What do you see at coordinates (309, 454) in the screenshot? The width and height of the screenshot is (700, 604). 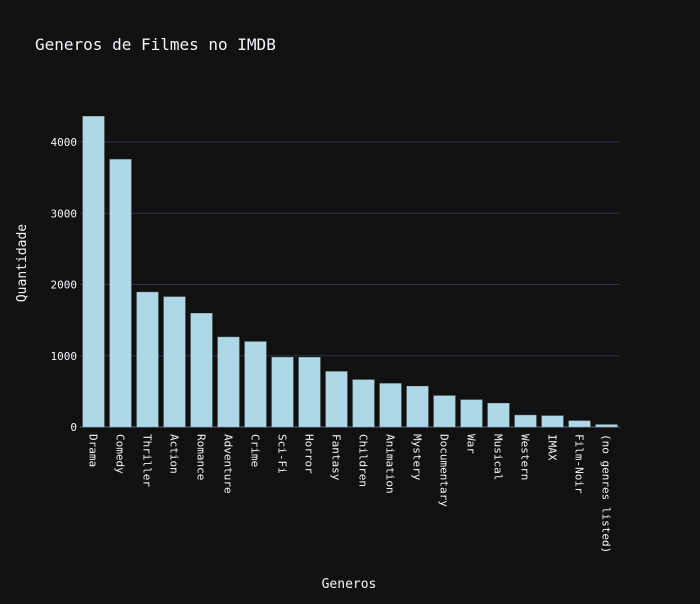 I see `x-tick-label: Horror` at bounding box center [309, 454].